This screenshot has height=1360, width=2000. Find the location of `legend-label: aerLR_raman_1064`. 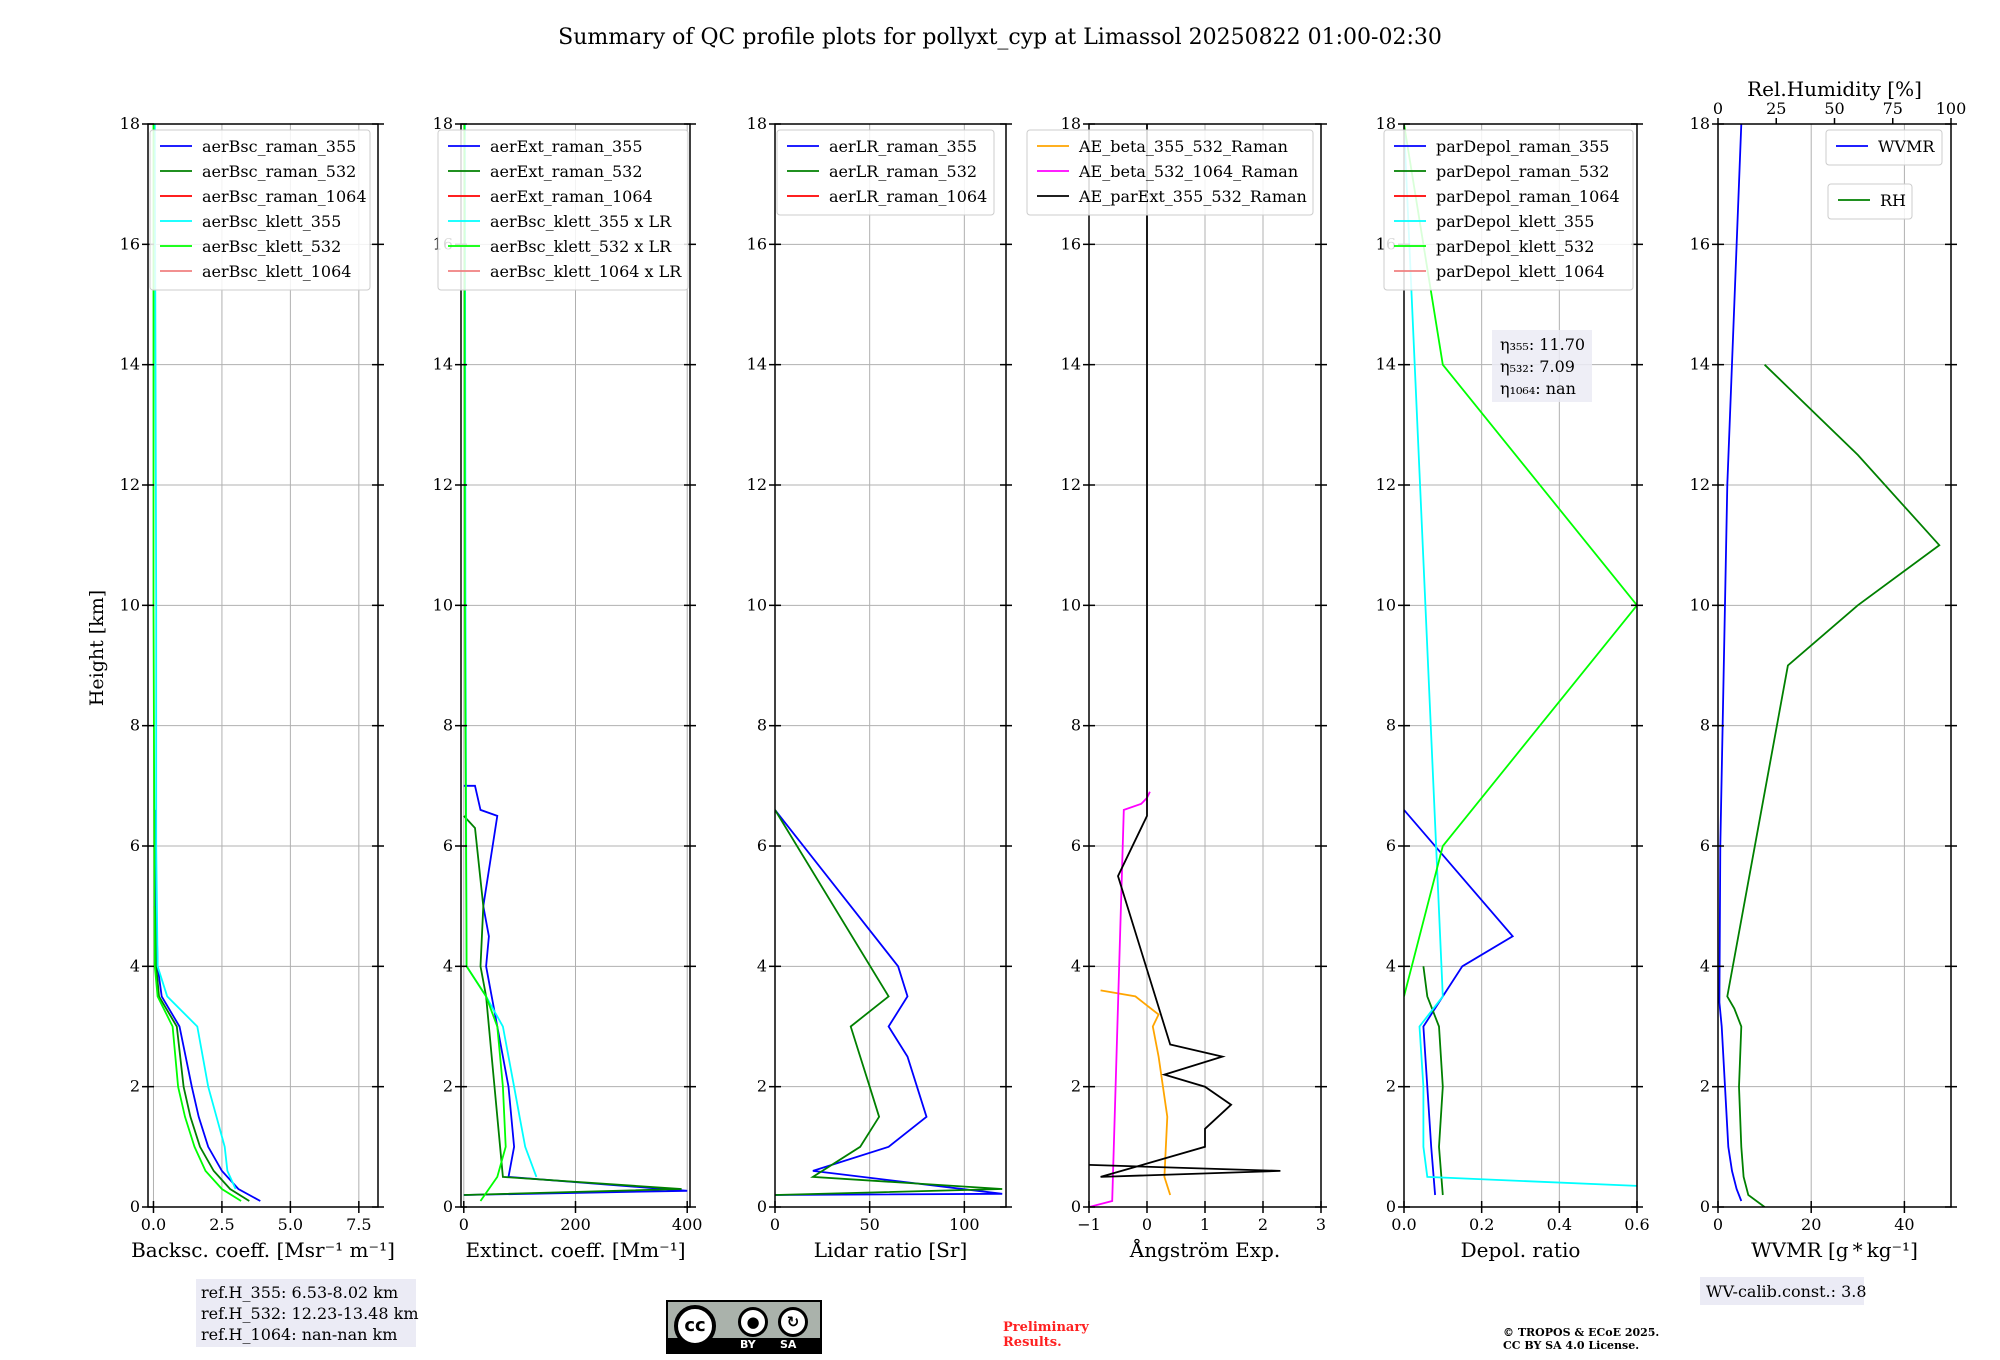

legend-label: aerLR_raman_1064 is located at coordinates (908, 196).